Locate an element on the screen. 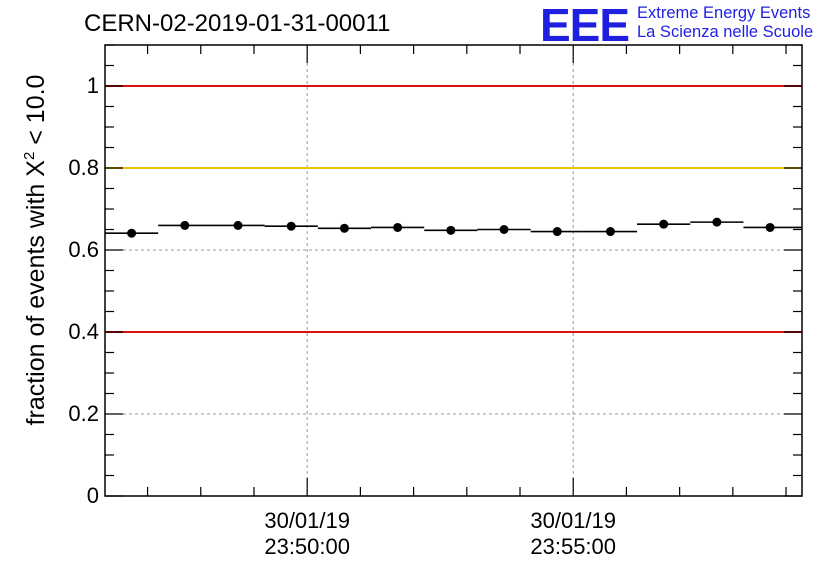  logo-line-2: La Scienza nelle Scuole is located at coordinates (725, 32).